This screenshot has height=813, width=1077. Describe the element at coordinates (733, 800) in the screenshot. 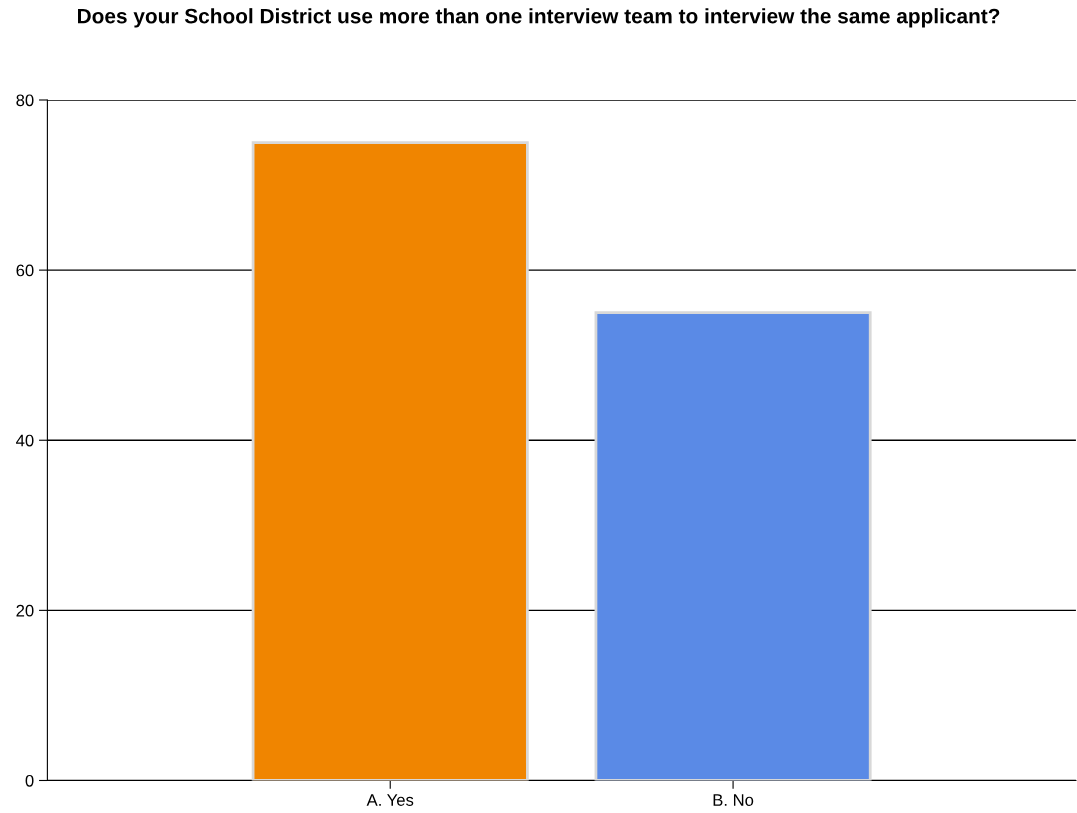

I see `x-tick-label: B. No` at that location.